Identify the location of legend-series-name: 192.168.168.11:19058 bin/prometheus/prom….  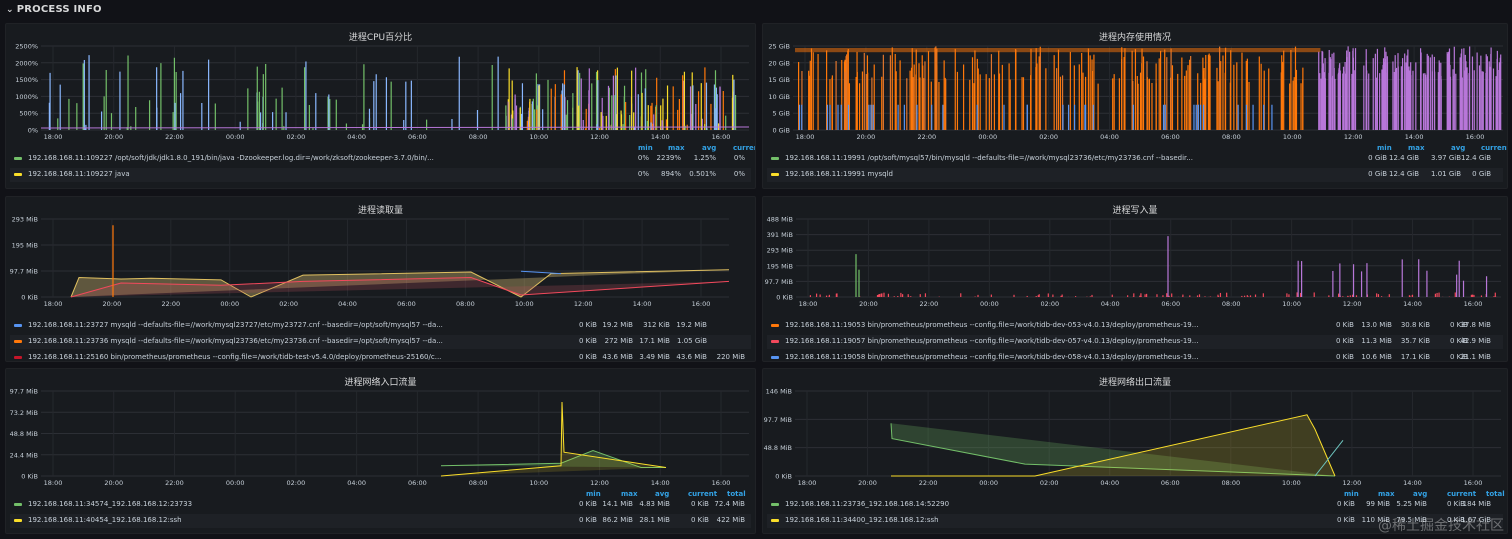
(992, 357).